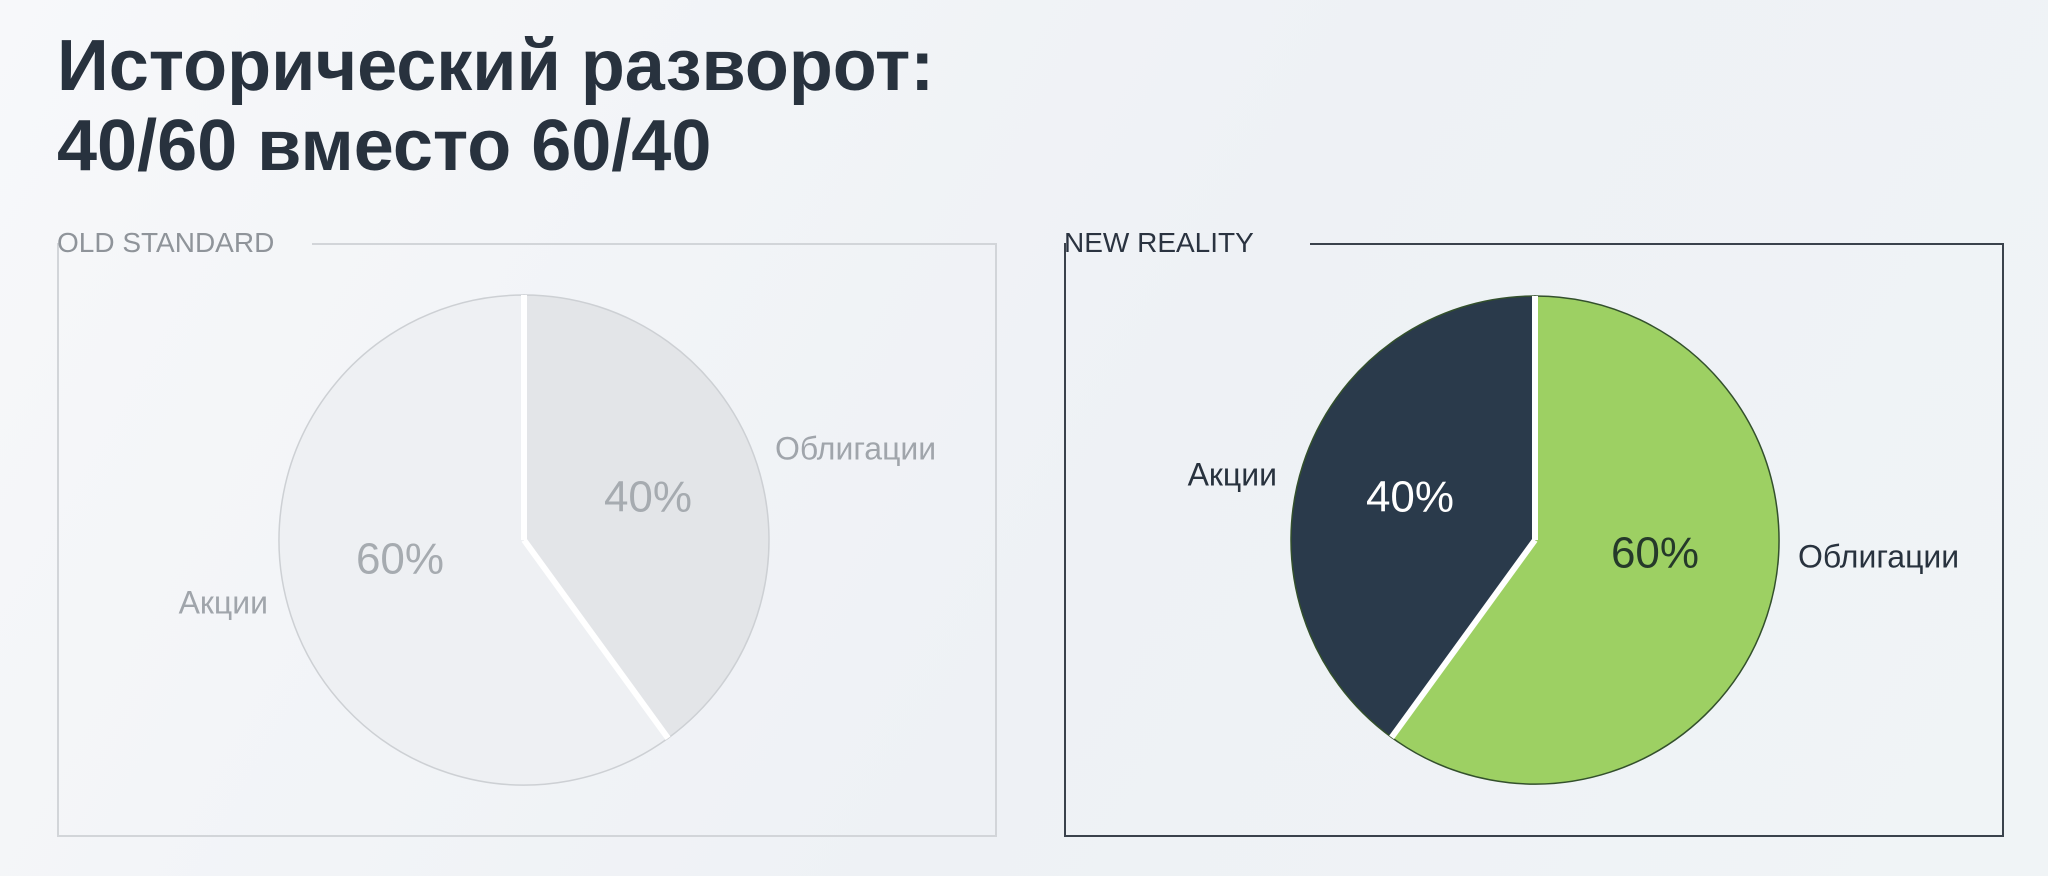 The image size is (2048, 876). What do you see at coordinates (1655, 553) in the screenshot?
I see `new-bonds-percent-label: 60%` at bounding box center [1655, 553].